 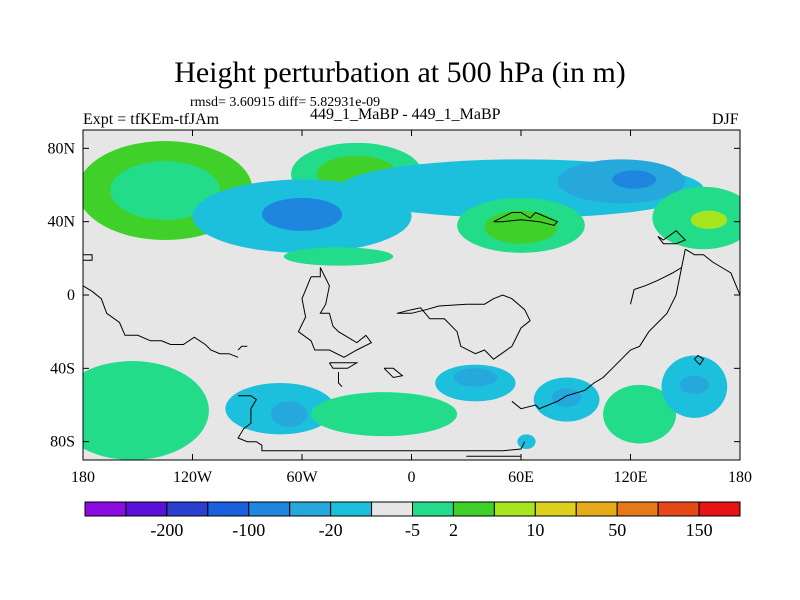 What do you see at coordinates (617, 530) in the screenshot?
I see `colorbar-label: 50` at bounding box center [617, 530].